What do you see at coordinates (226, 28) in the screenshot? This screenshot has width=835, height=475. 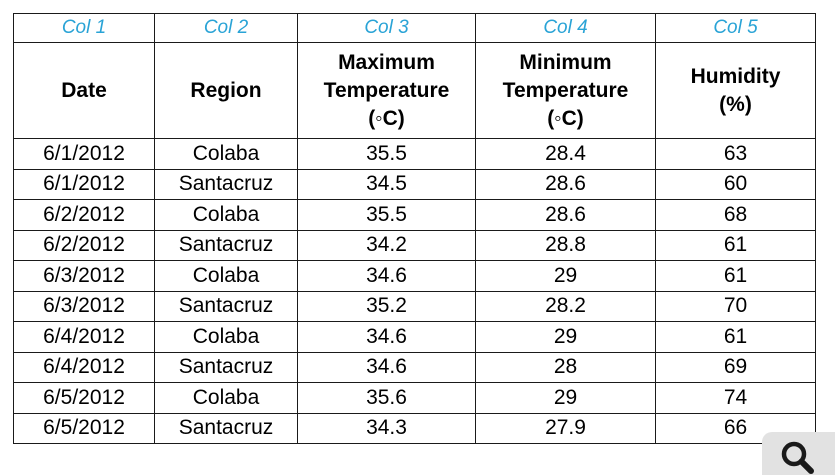 I see `column-name: Col 2` at bounding box center [226, 28].